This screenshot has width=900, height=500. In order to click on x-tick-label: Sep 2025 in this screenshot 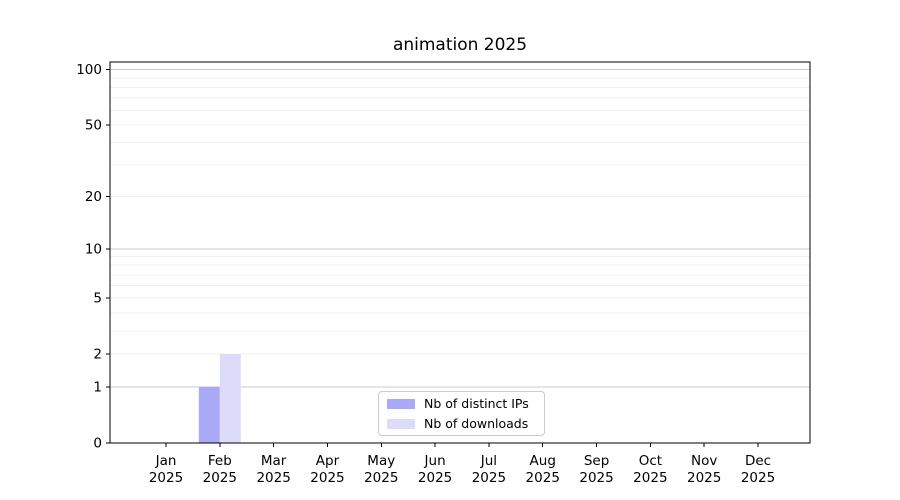, I will do `click(596, 469)`.